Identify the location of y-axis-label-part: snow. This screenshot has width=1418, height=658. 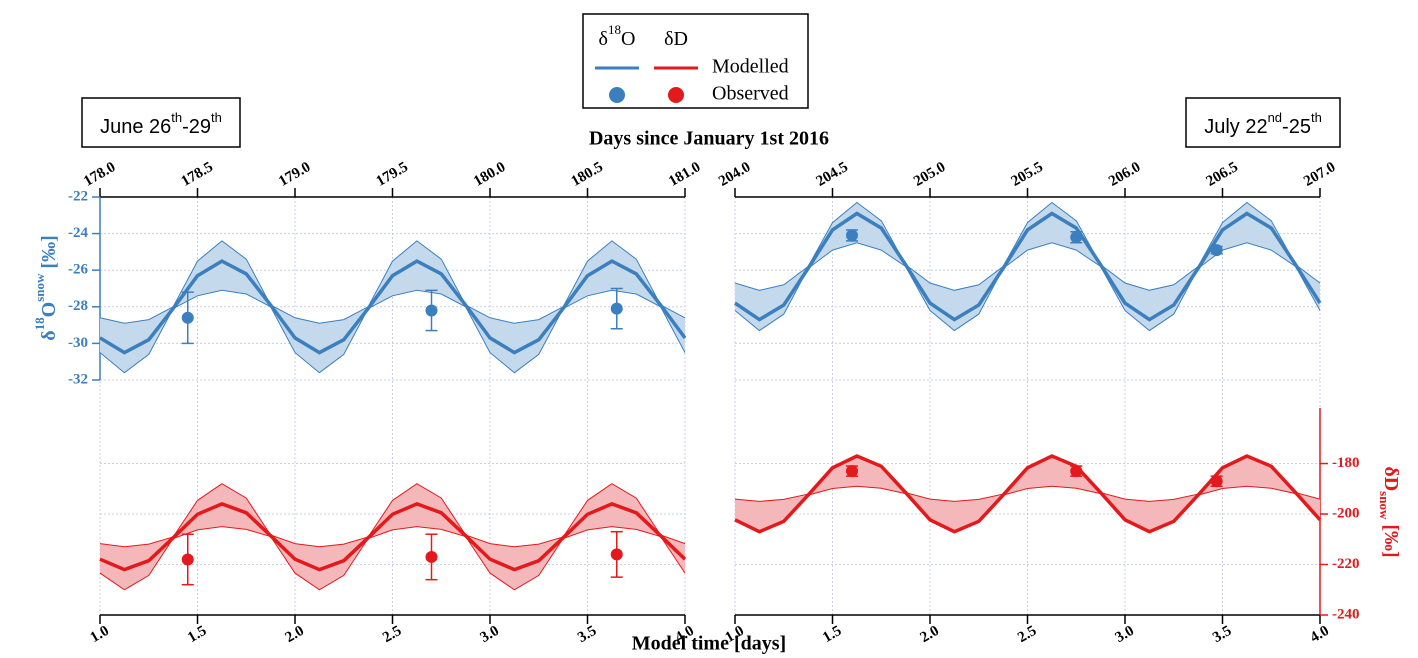
(39, 287).